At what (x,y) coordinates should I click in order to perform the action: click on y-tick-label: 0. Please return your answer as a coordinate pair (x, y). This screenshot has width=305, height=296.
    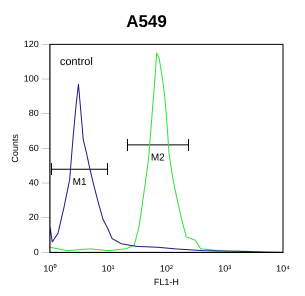
    Looking at the image, I should click on (36, 251).